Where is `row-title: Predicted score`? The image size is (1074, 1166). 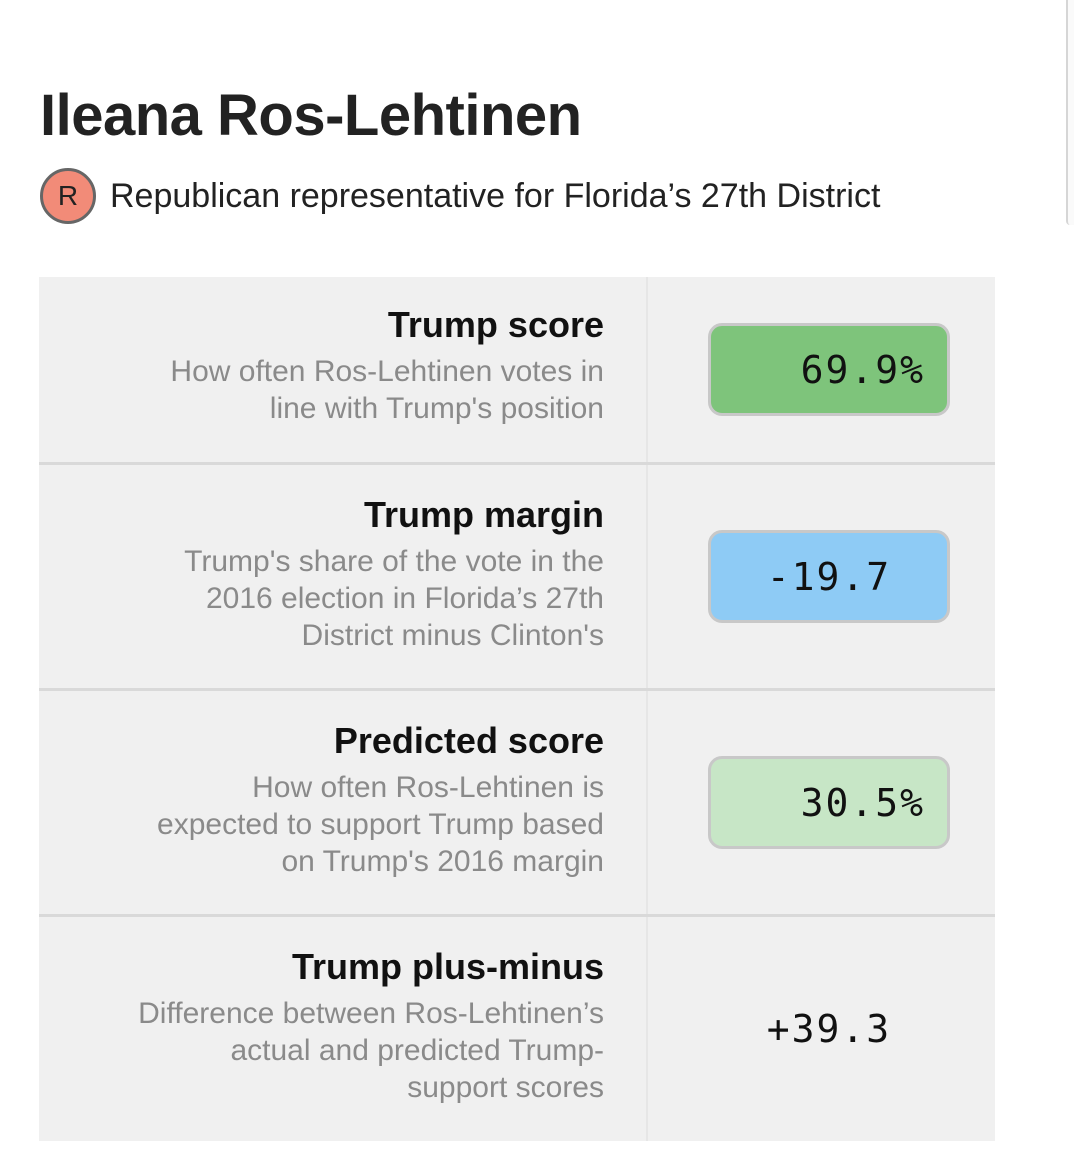
row-title: Predicted score is located at coordinates (468, 740).